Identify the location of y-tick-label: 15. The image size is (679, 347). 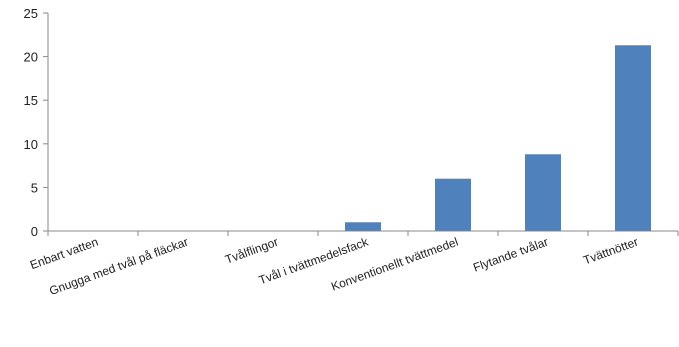
(31, 100).